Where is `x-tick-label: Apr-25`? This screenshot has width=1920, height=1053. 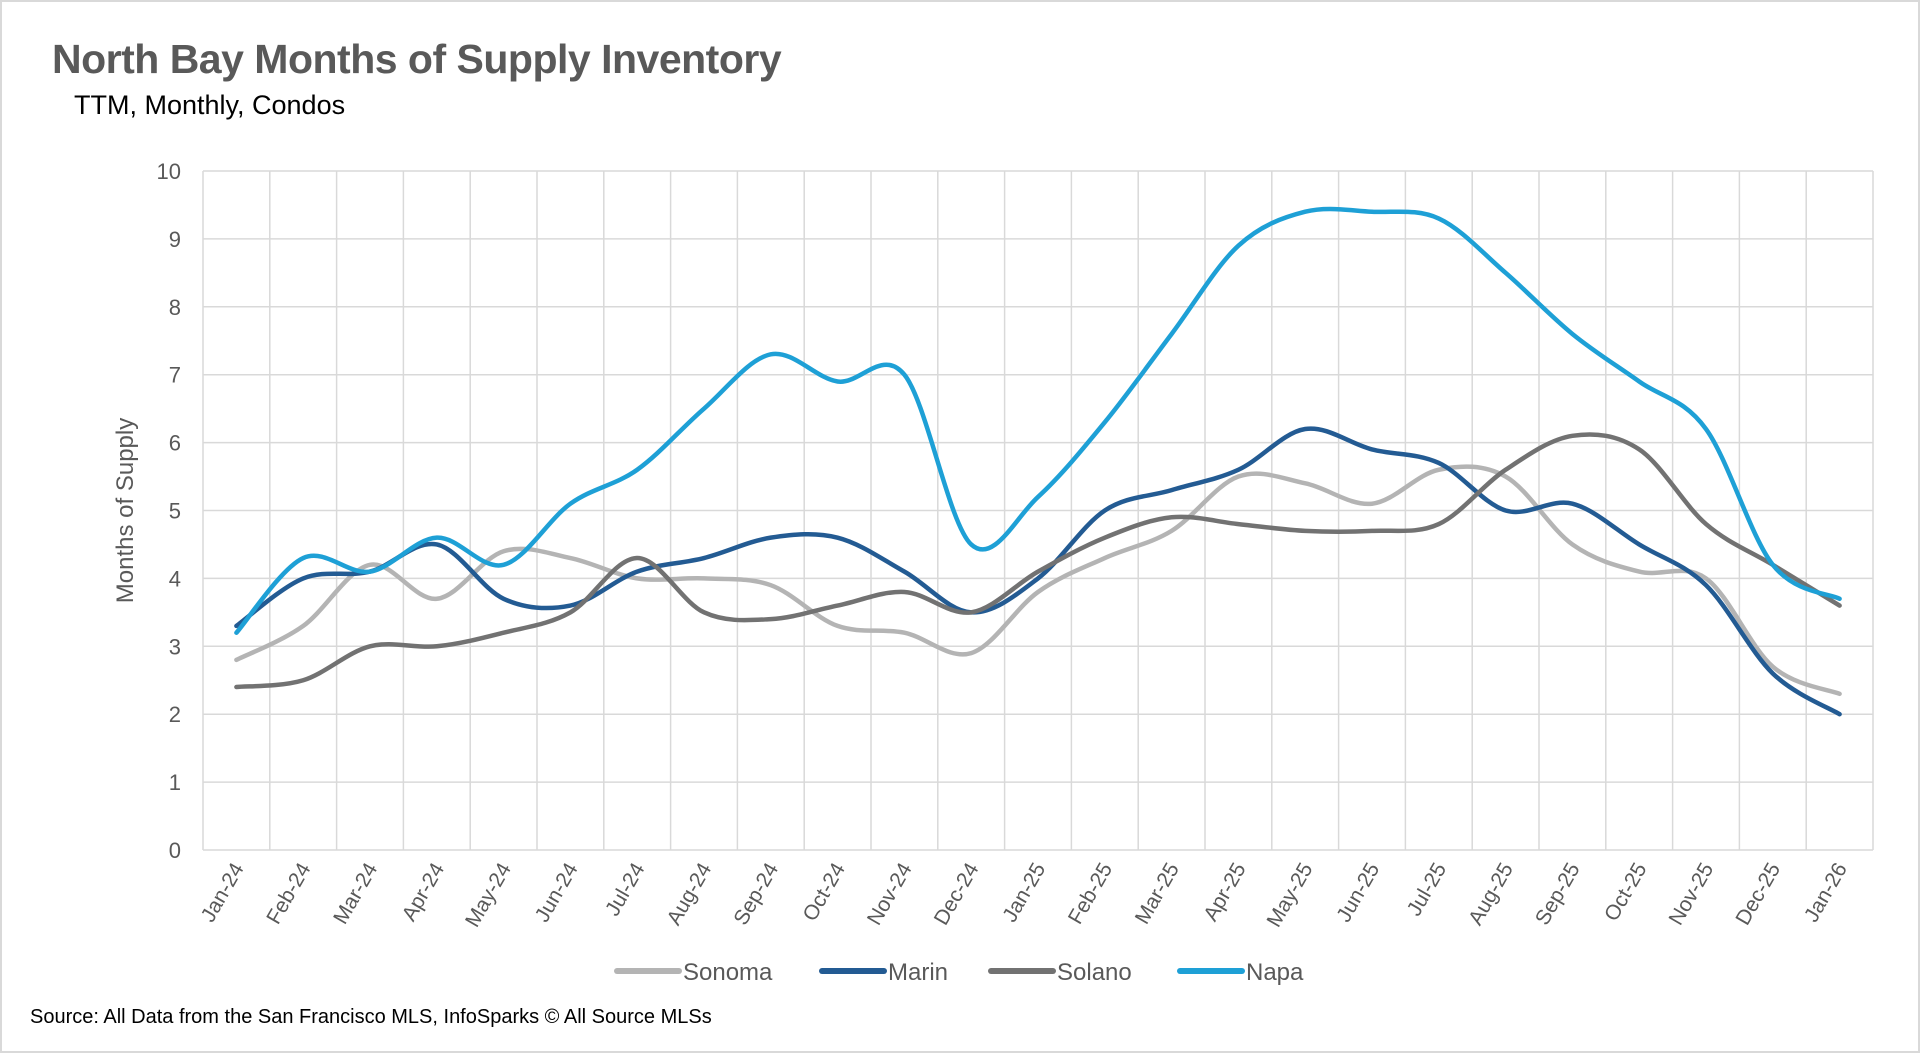 x-tick-label: Apr-25 is located at coordinates (1224, 892).